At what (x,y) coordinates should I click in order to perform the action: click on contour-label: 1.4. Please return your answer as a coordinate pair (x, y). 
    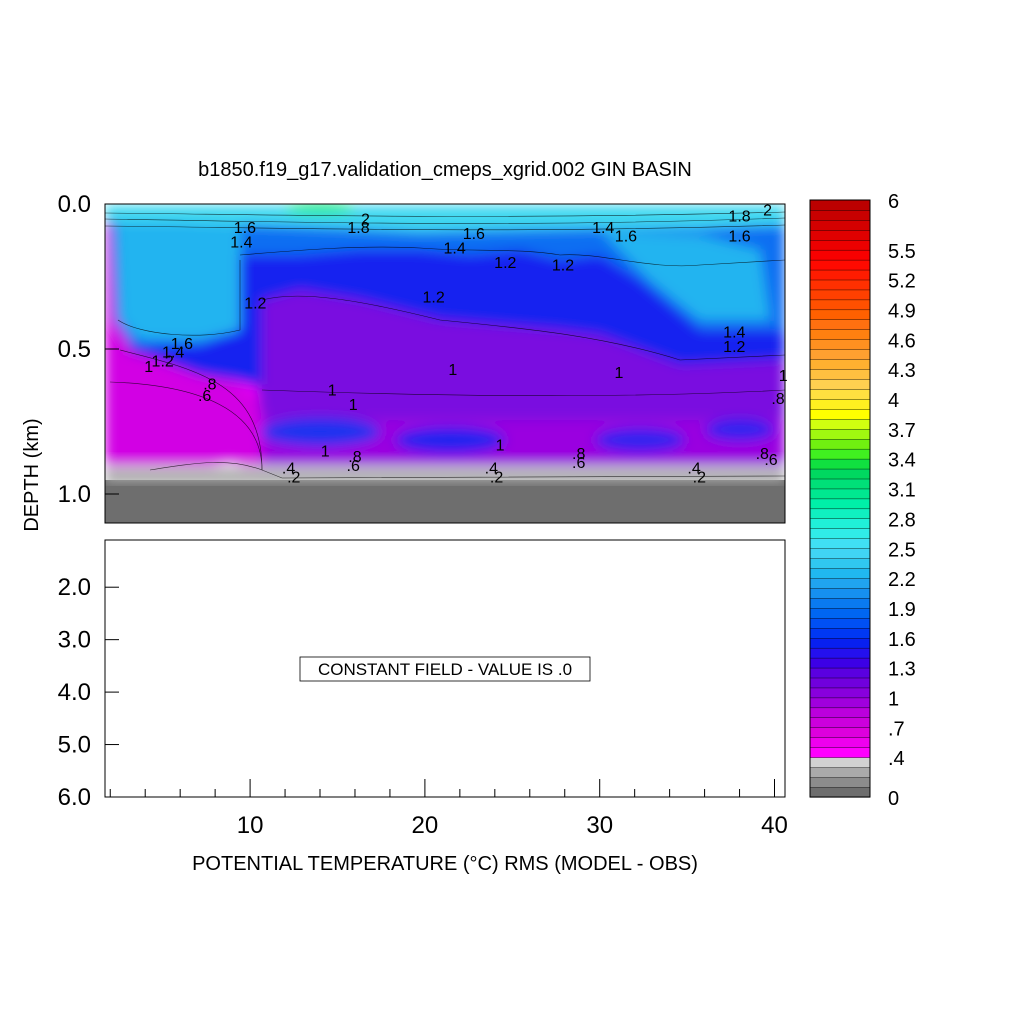
    Looking at the image, I should click on (454, 248).